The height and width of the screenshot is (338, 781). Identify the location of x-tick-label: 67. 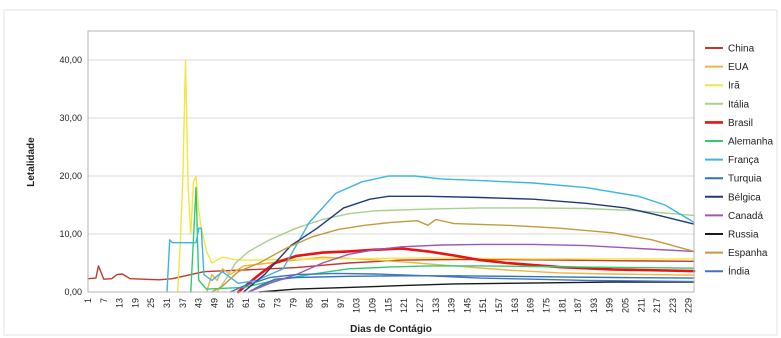
(262, 303).